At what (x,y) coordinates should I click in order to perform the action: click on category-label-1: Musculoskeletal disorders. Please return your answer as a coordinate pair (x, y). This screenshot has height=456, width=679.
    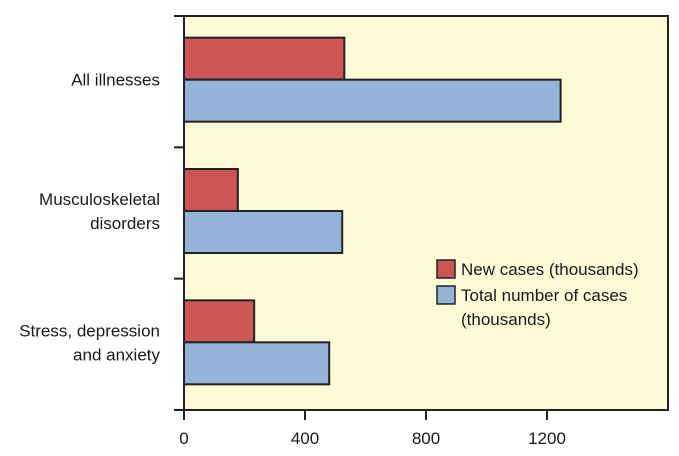
    Looking at the image, I should click on (99, 211).